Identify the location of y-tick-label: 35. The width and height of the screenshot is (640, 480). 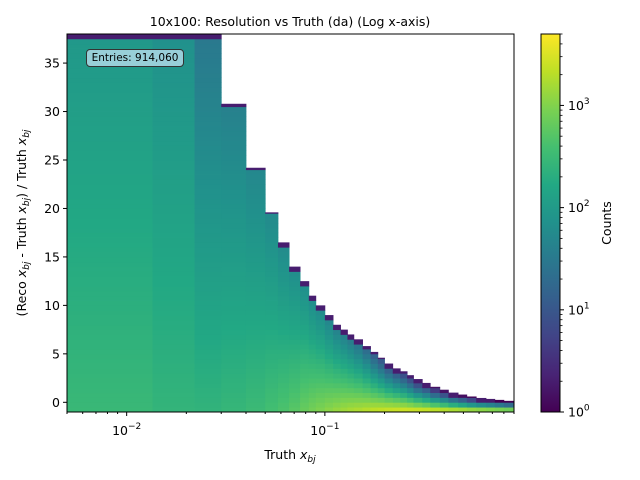
(52, 63).